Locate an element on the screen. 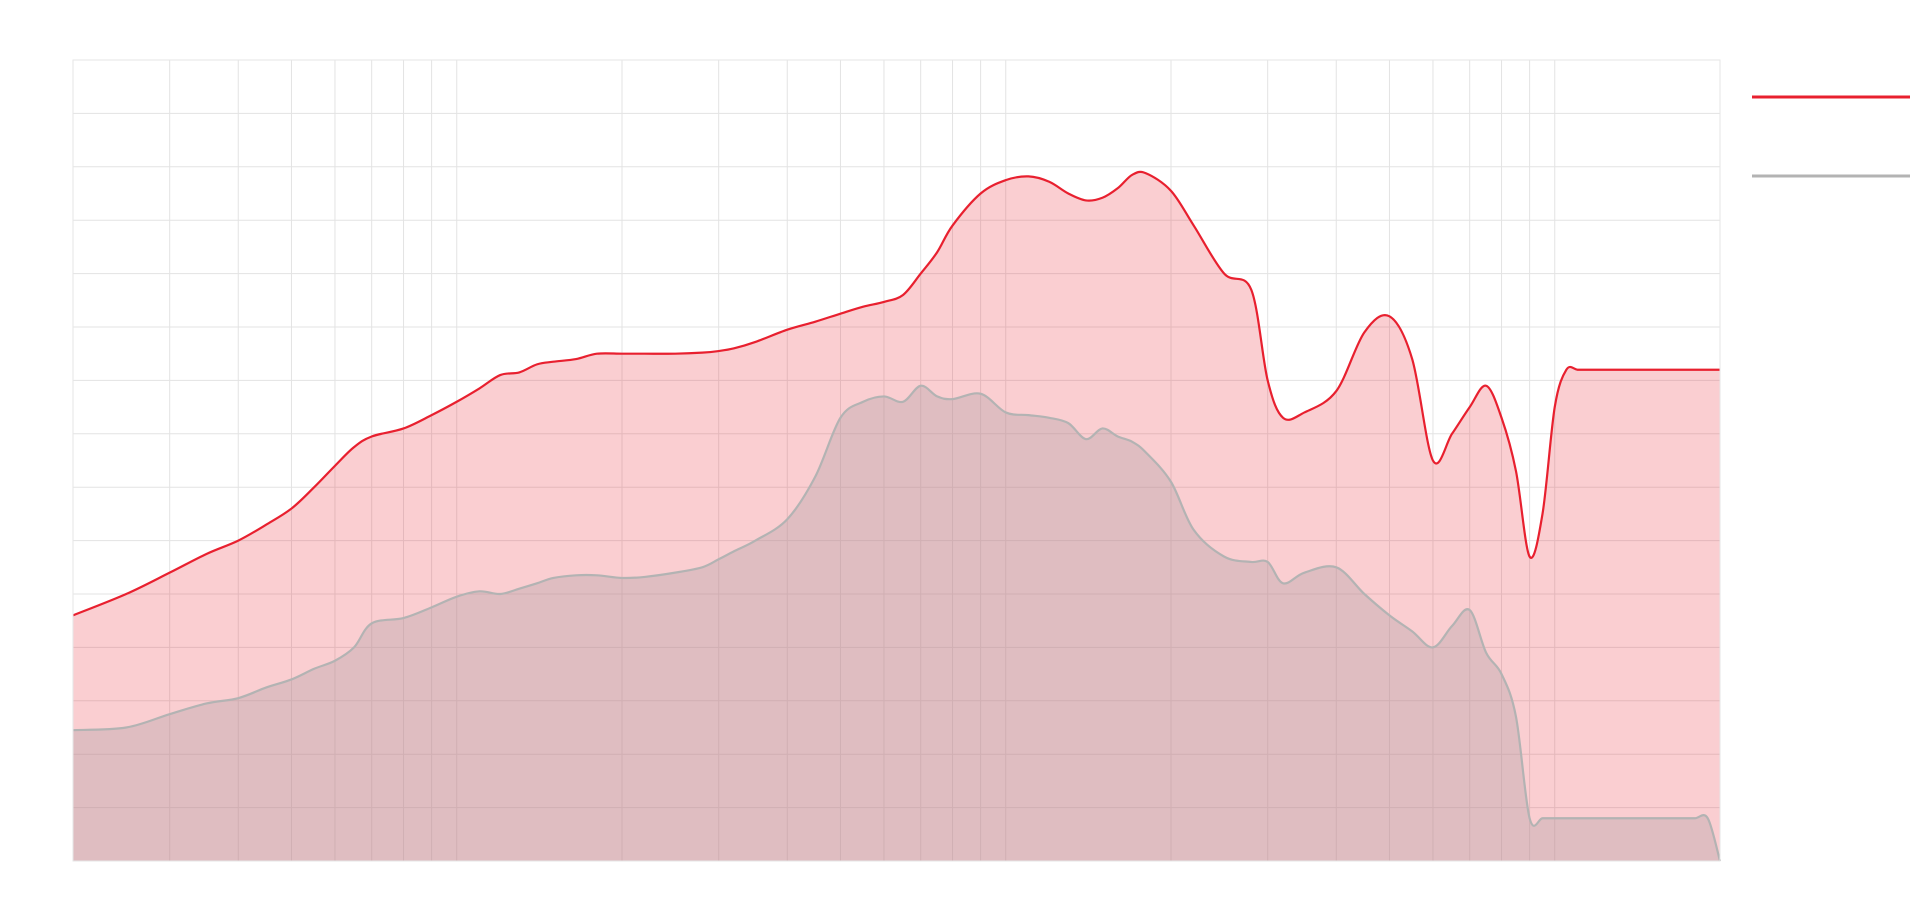  legend is located at coordinates (1831, 136).